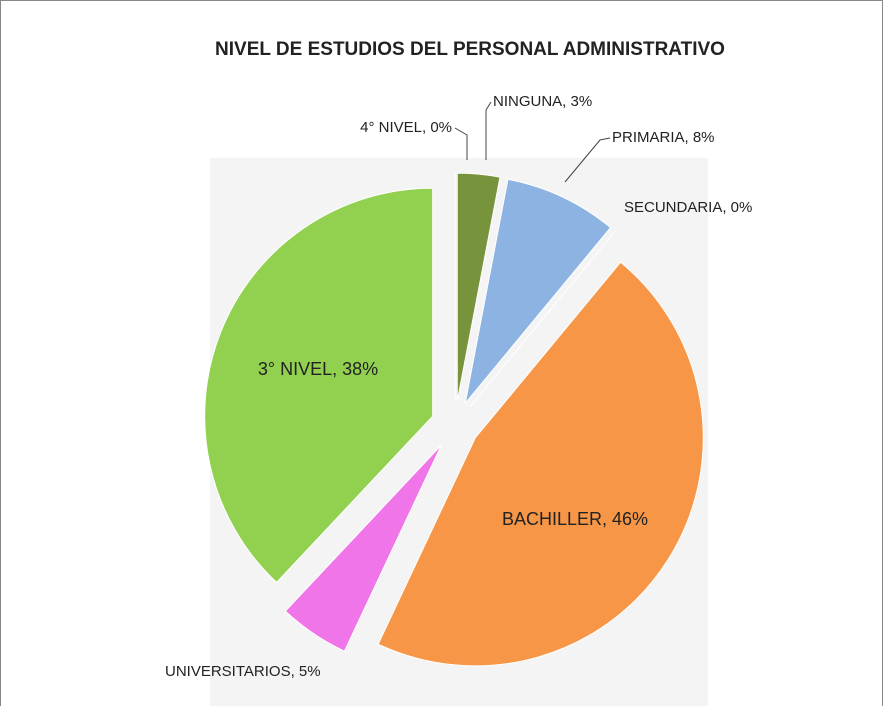 The width and height of the screenshot is (883, 706). Describe the element at coordinates (542, 101) in the screenshot. I see `data-label: NINGUNA, 3%` at that location.